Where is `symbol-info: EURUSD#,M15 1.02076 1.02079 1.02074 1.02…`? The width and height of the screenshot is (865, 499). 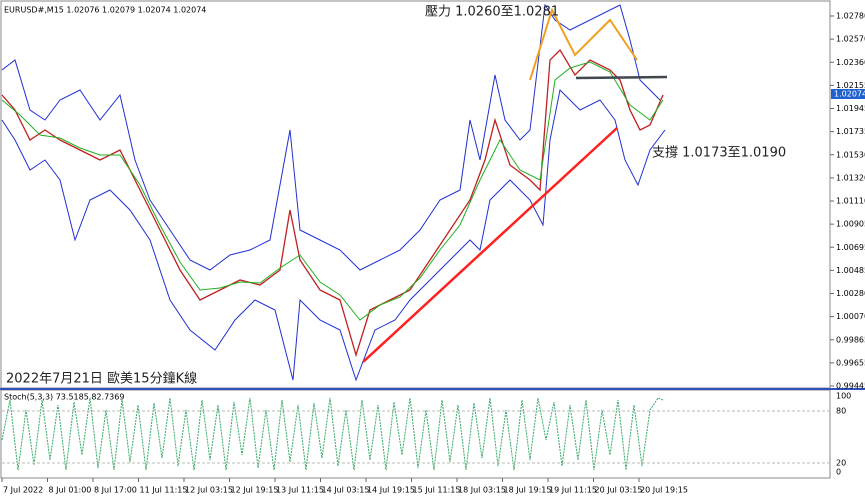 symbol-info: EURUSD#,M15 1.02076 1.02079 1.02074 1.02… is located at coordinates (105, 10).